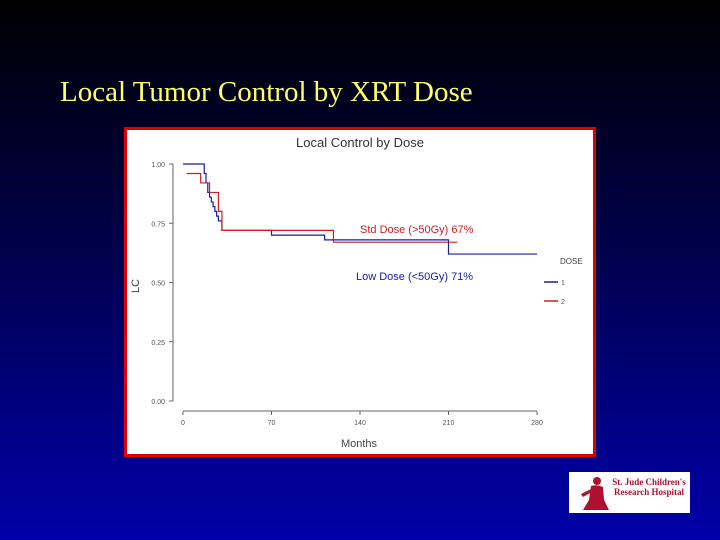 The image size is (720, 540). What do you see at coordinates (360, 142) in the screenshot?
I see `chart-title: Local Control by Dose` at bounding box center [360, 142].